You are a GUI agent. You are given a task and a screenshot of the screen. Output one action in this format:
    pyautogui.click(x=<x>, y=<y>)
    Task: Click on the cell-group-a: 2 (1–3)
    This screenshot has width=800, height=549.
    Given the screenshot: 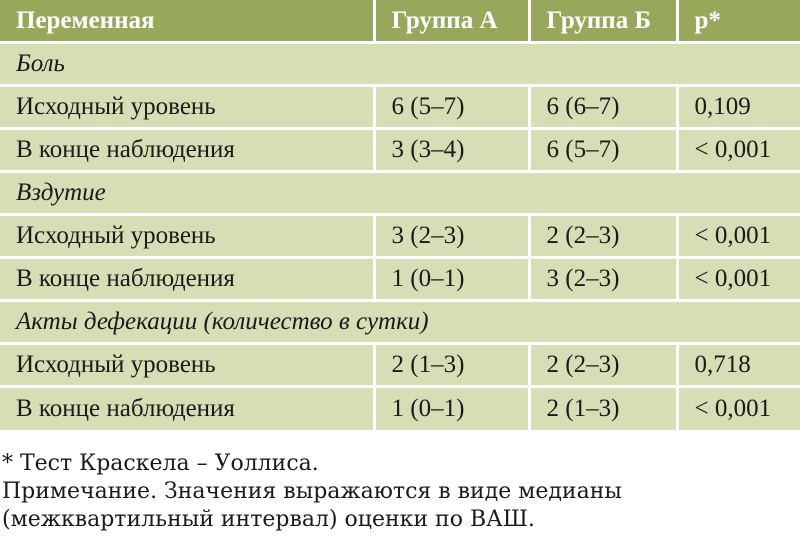 What is the action you would take?
    pyautogui.click(x=452, y=364)
    